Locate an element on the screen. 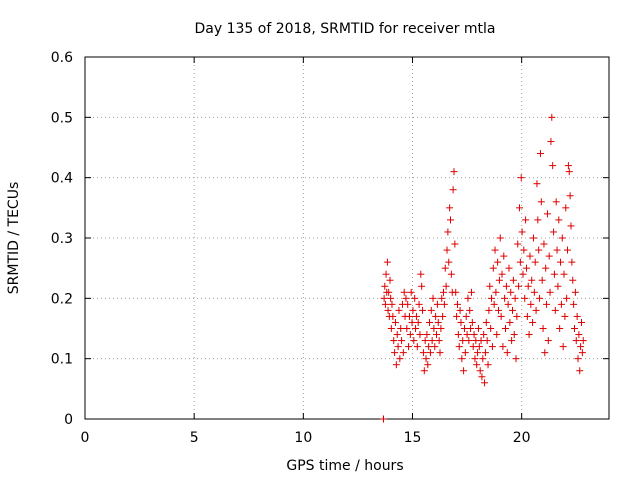  y-axis-label: SRMTID / TECUs is located at coordinates (14, 238).